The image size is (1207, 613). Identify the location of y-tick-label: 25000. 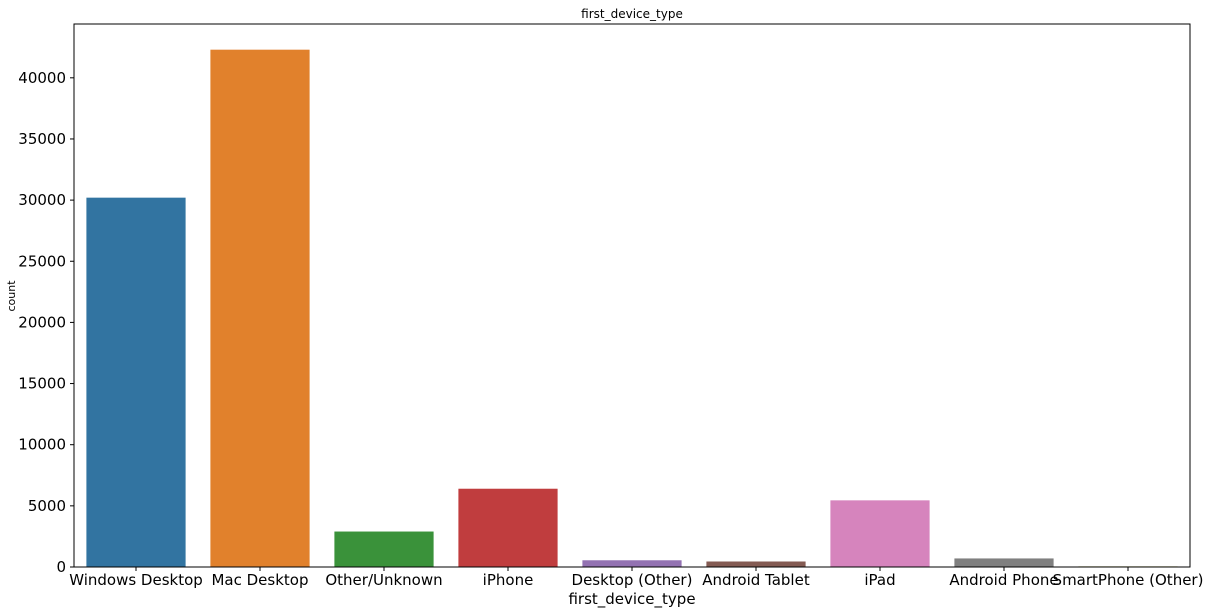
(42, 261).